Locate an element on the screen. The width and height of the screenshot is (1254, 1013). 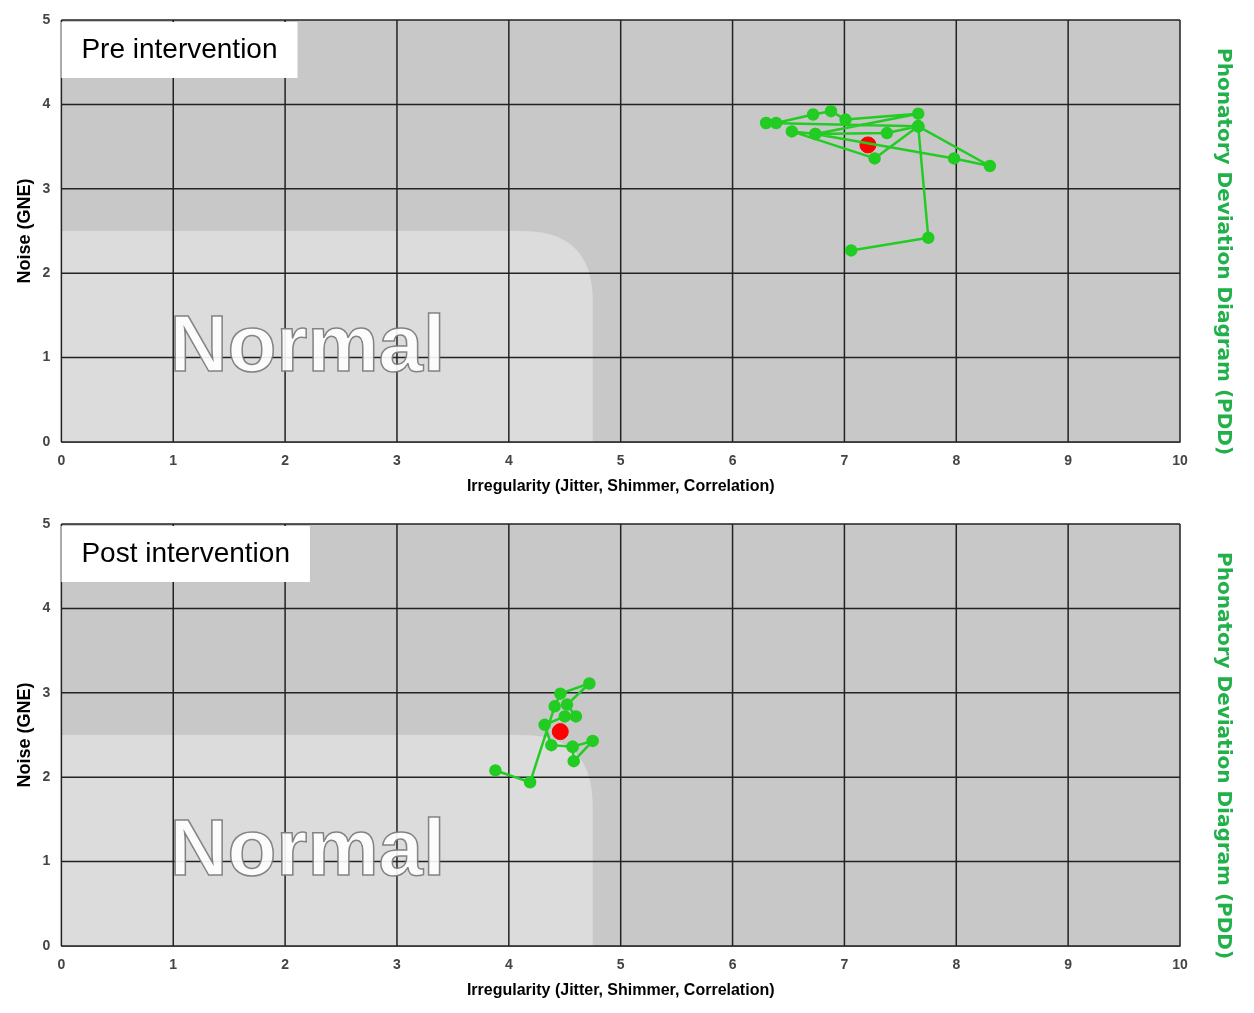
text: Post intervention is located at coordinates (185, 552).